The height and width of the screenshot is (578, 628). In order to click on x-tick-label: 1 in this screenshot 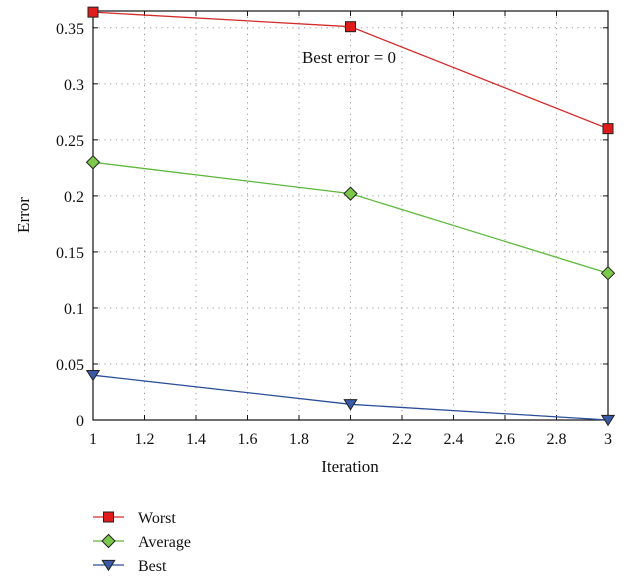, I will do `click(93, 439)`.